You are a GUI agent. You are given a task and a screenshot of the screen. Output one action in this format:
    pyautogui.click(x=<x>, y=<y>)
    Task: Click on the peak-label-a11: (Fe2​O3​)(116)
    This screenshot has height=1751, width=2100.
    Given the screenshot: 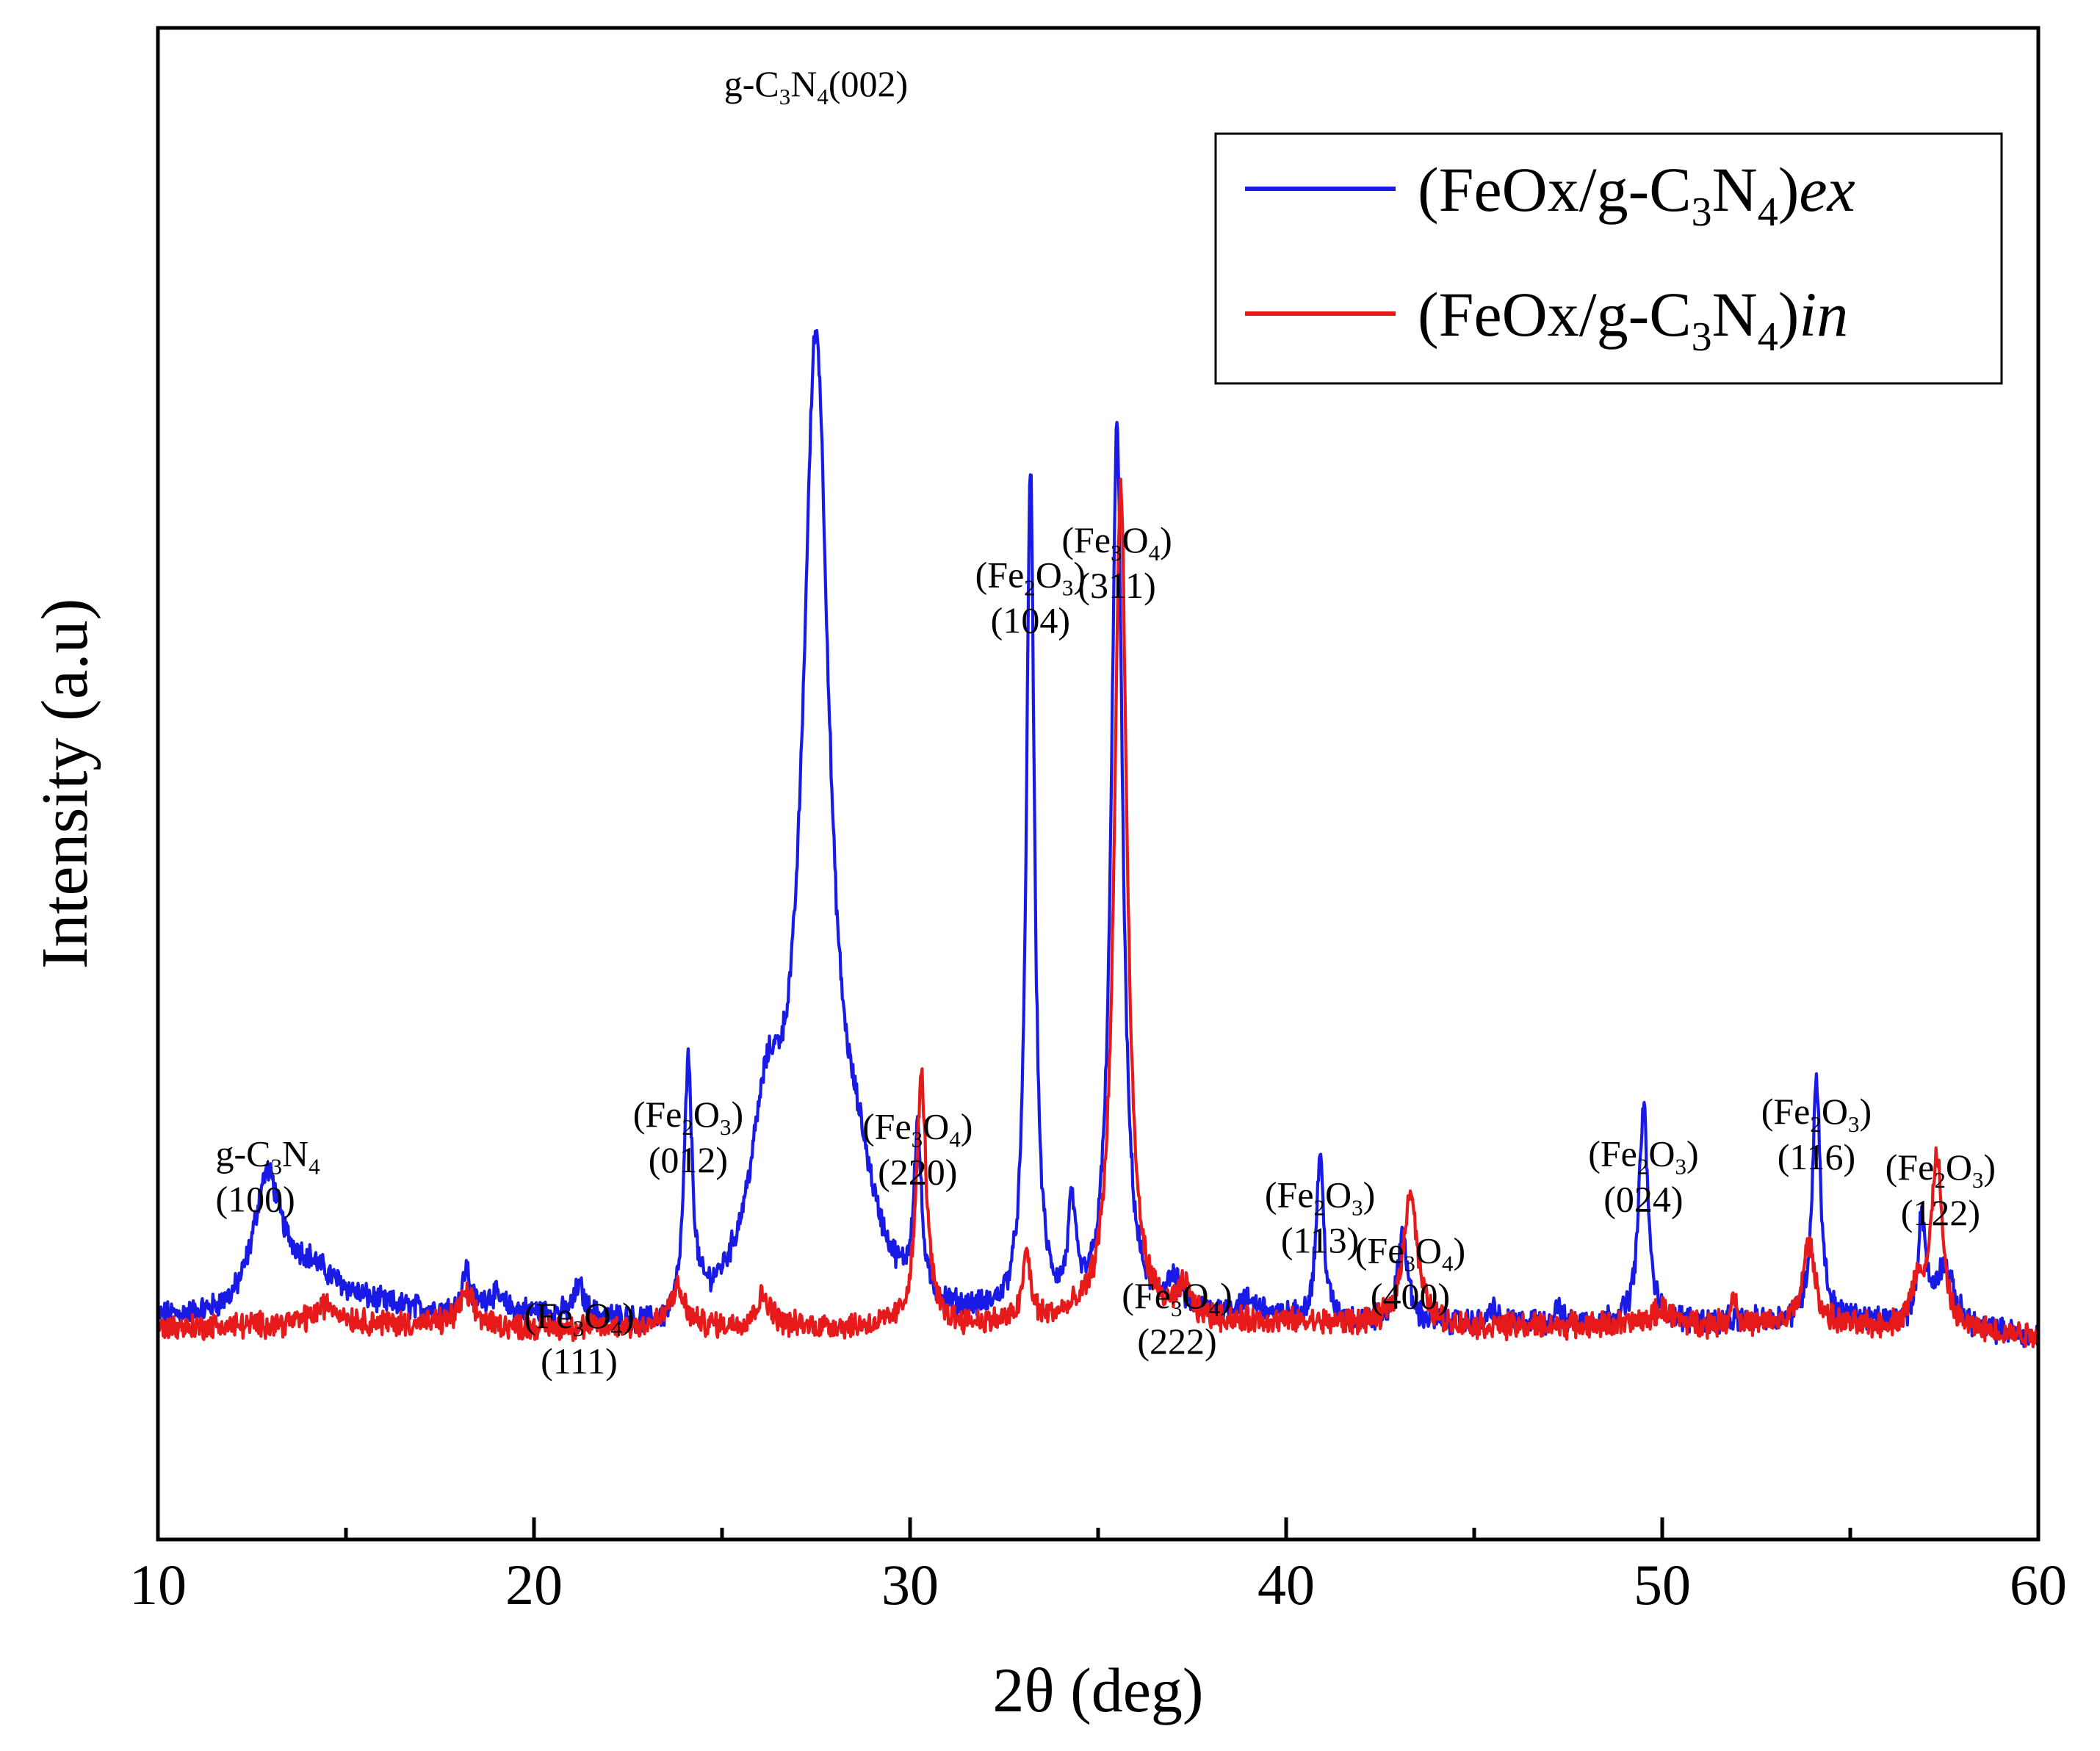 What is the action you would take?
    pyautogui.click(x=1816, y=1134)
    